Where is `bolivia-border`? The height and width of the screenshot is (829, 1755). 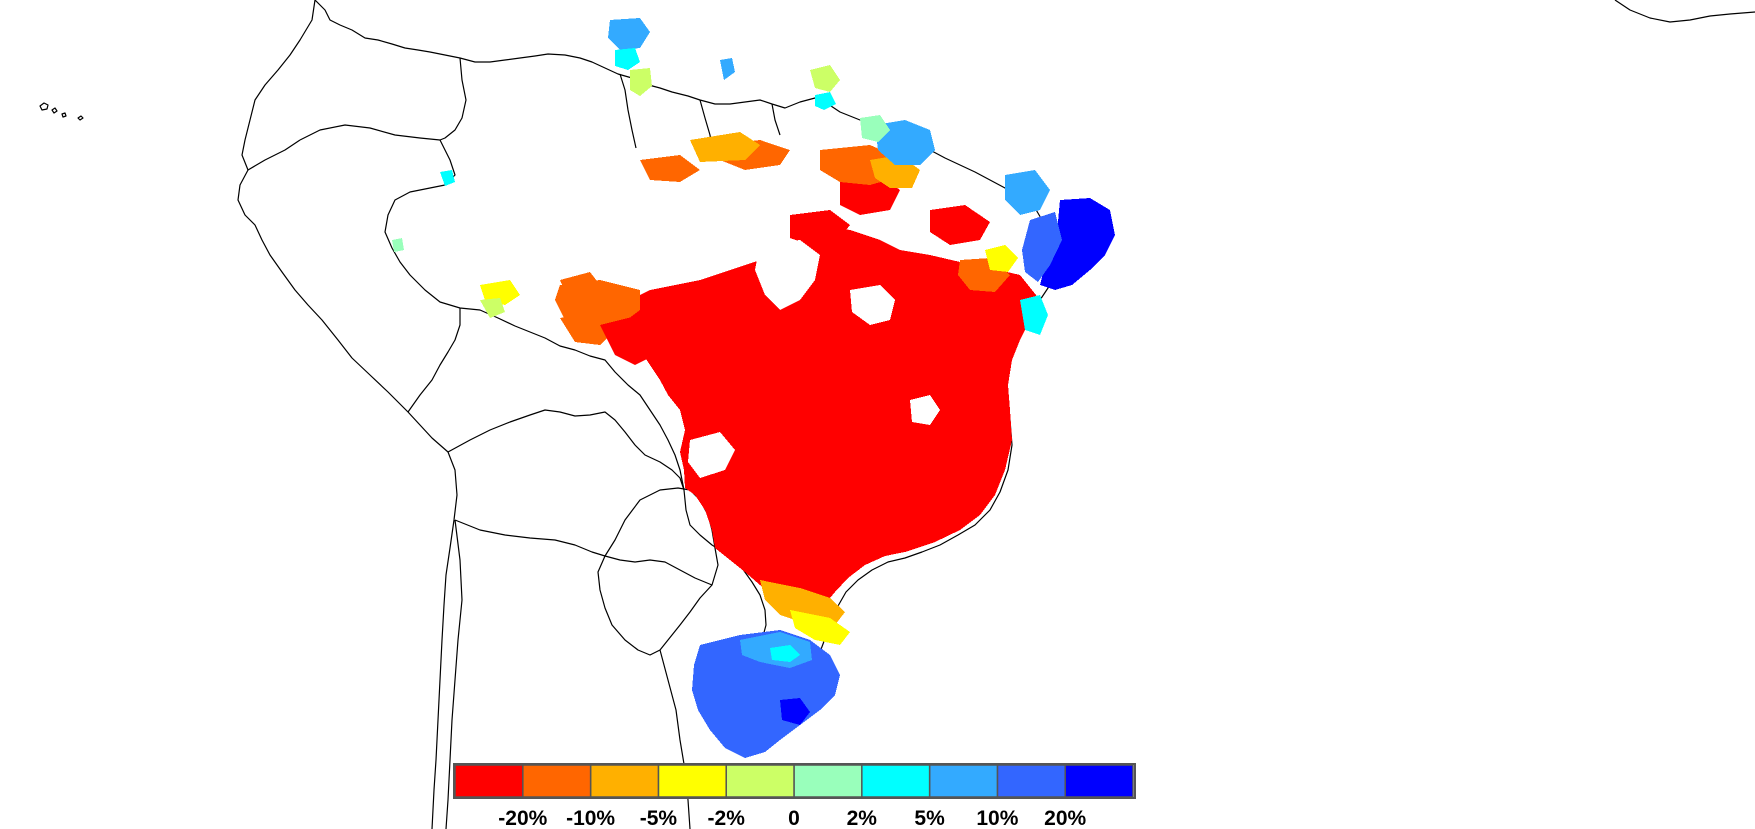
bolivia-border is located at coordinates (566, 450).